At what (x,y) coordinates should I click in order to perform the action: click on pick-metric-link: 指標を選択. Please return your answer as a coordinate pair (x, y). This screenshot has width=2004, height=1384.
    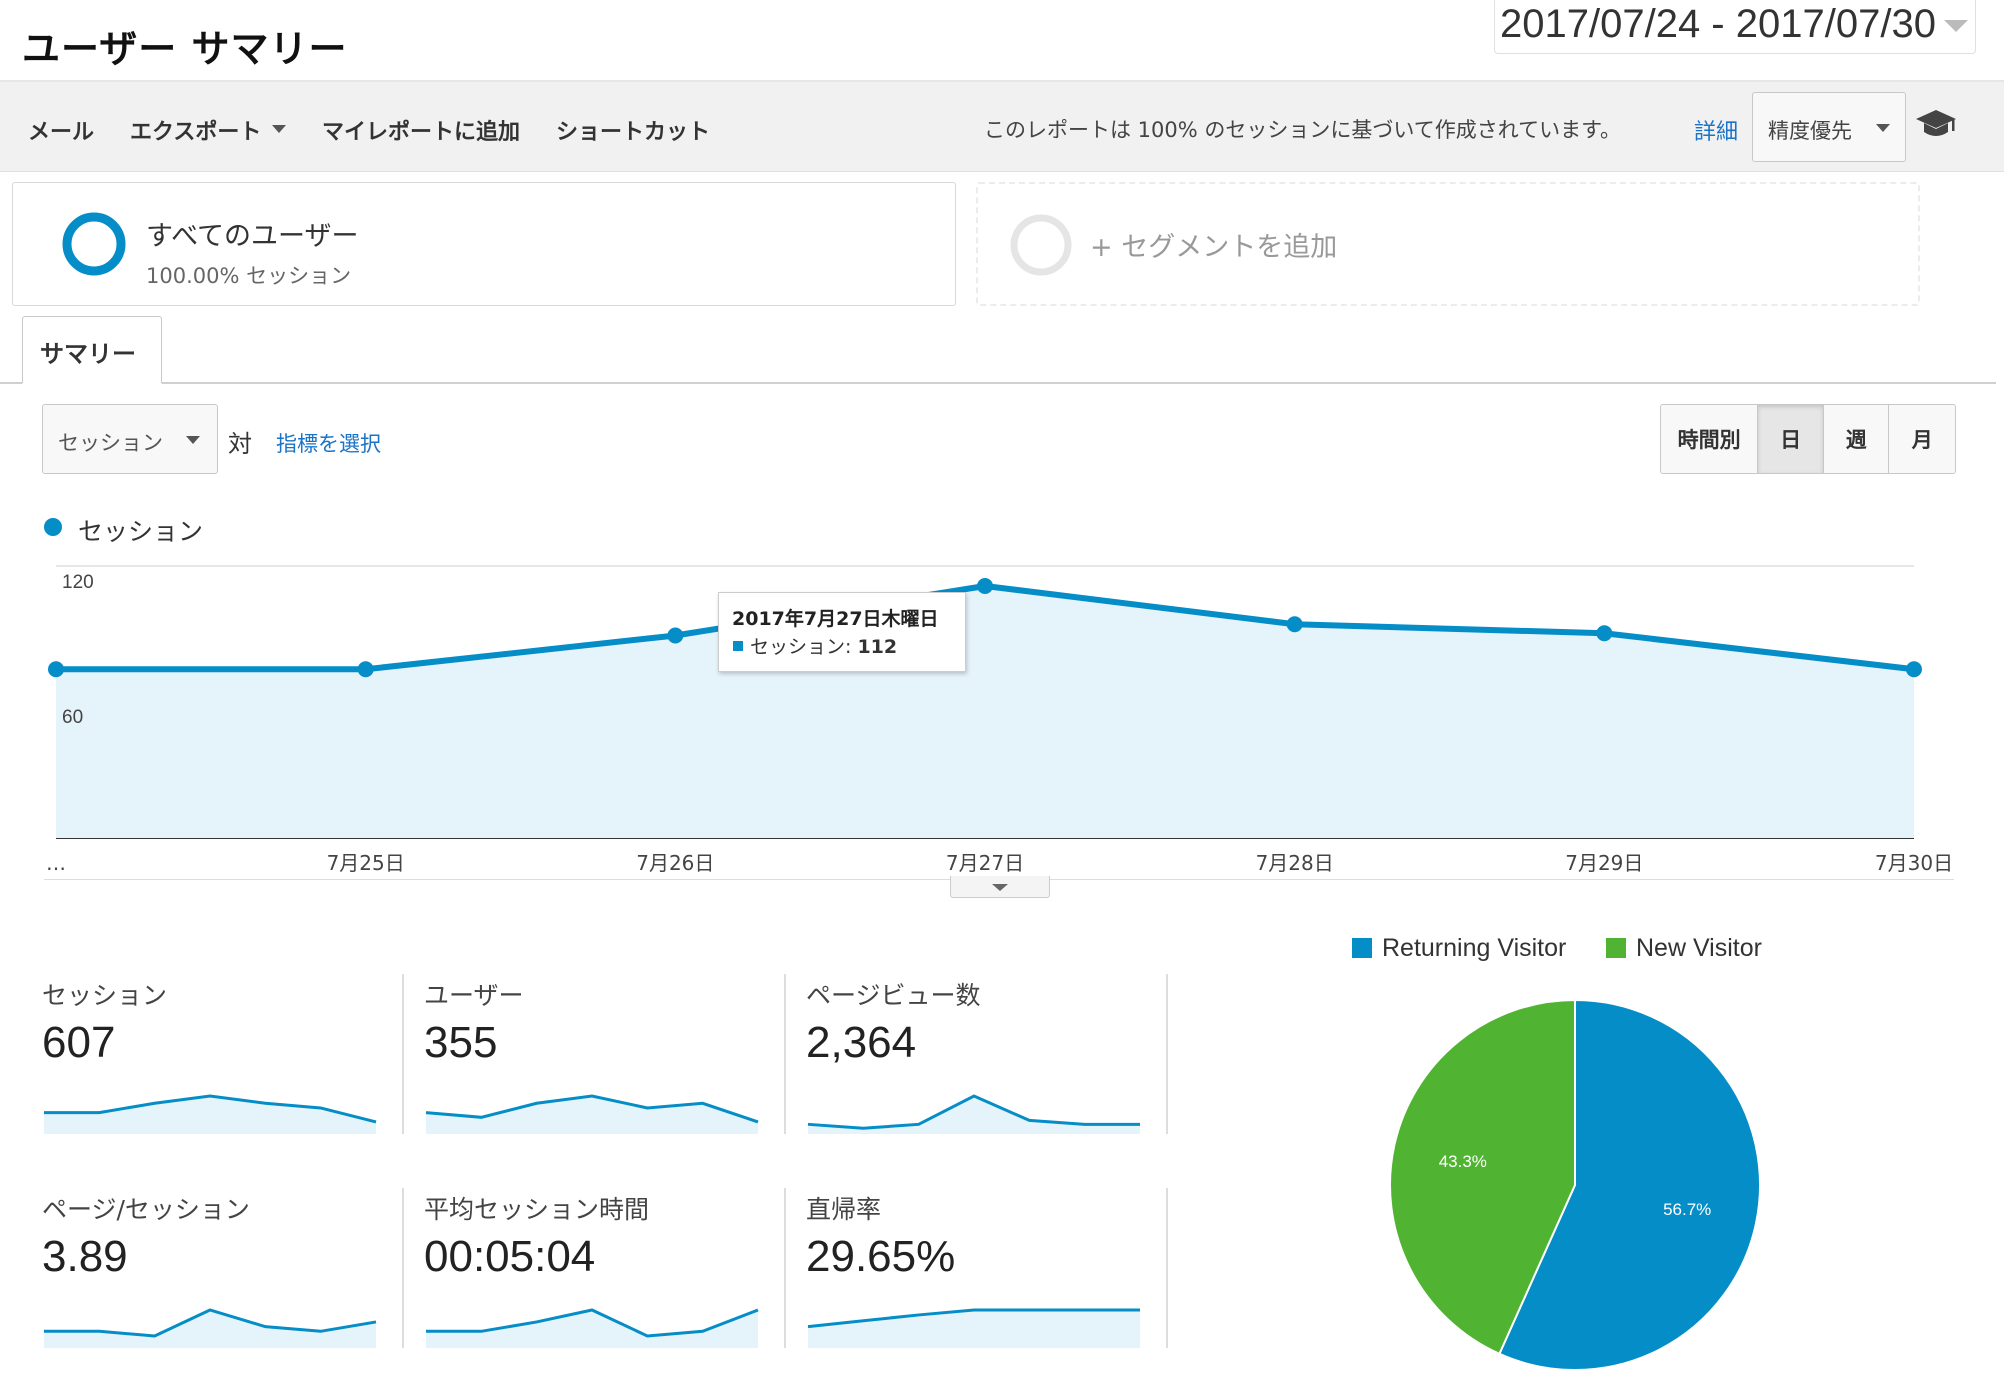
    Looking at the image, I should click on (328, 444).